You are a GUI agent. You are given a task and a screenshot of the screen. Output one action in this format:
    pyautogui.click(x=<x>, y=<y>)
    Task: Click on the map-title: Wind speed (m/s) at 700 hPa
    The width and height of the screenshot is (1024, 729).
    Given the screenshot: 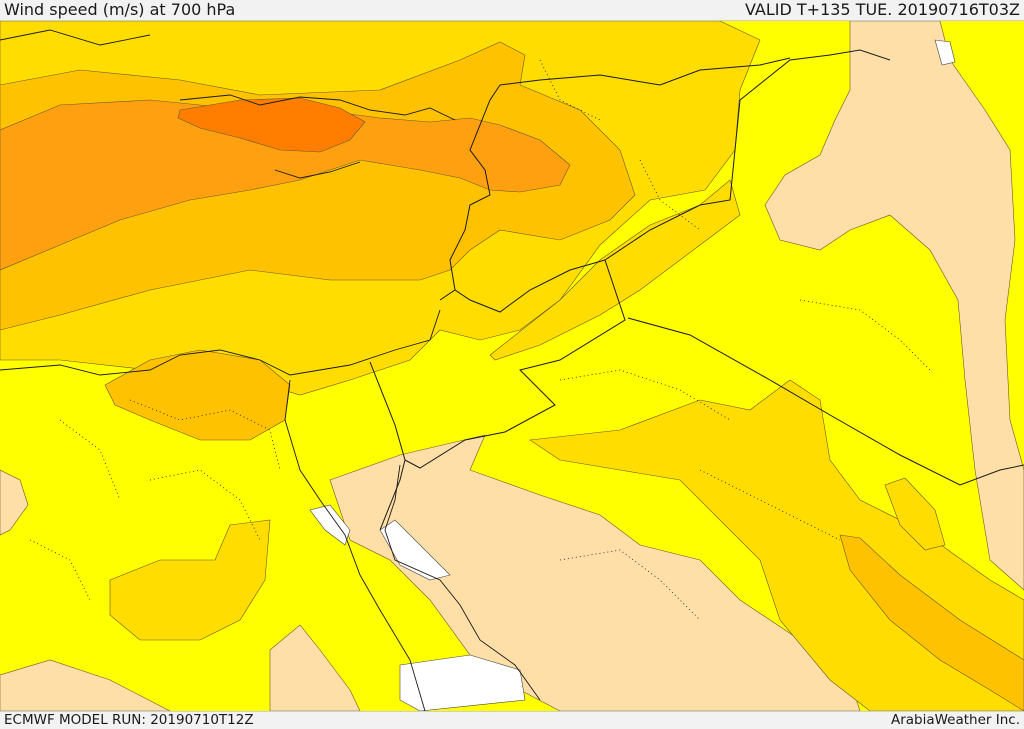 What is the action you would take?
    pyautogui.click(x=120, y=9)
    